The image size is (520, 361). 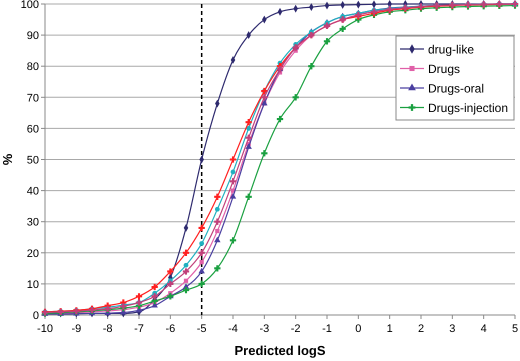 I want to click on y-tick-label: 50, so click(x=32, y=160).